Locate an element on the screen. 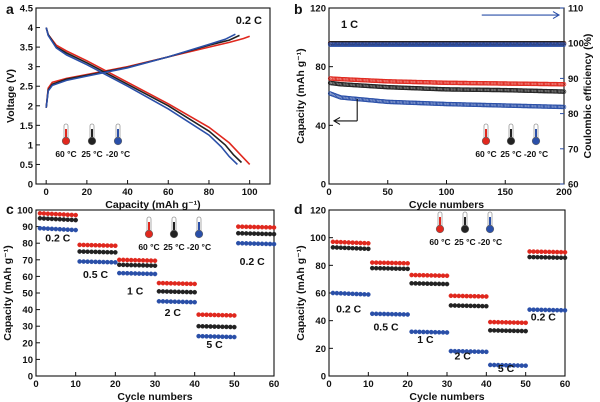 This screenshot has height=402, width=600. series-efficiency-markers is located at coordinates (447, 44).